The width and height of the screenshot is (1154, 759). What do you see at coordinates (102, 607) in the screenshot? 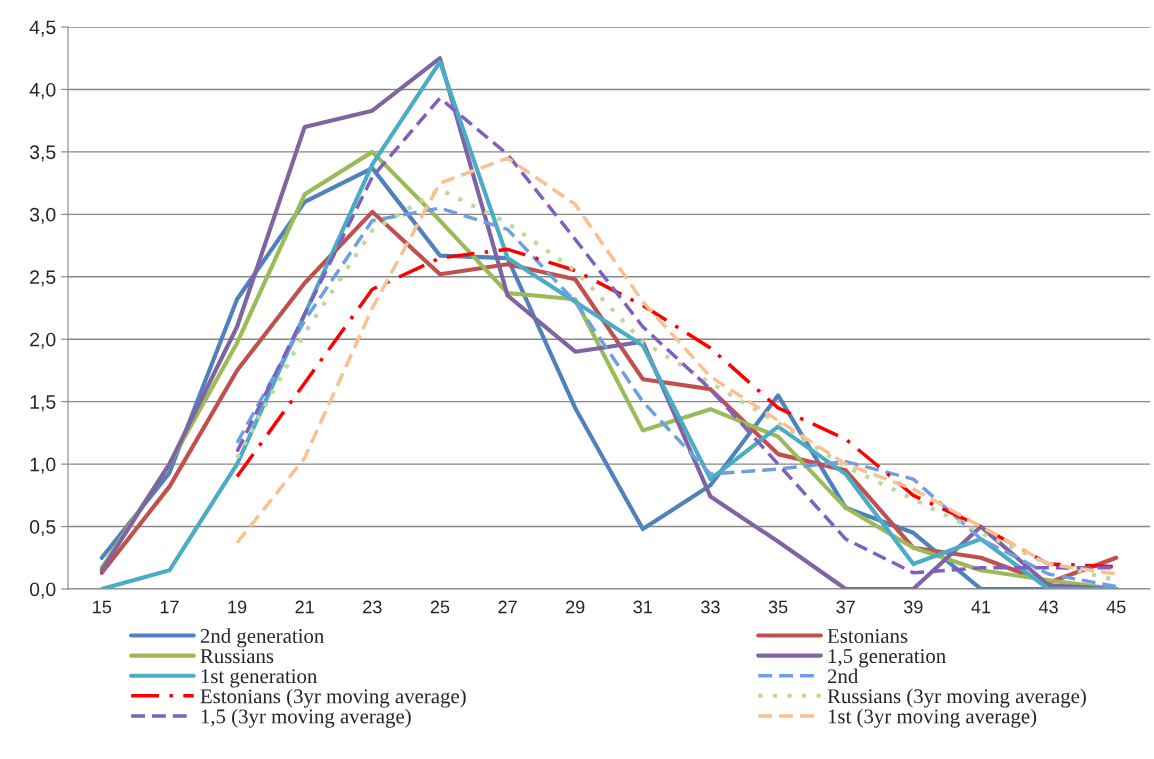
I see `x-tick-label: 15` at bounding box center [102, 607].